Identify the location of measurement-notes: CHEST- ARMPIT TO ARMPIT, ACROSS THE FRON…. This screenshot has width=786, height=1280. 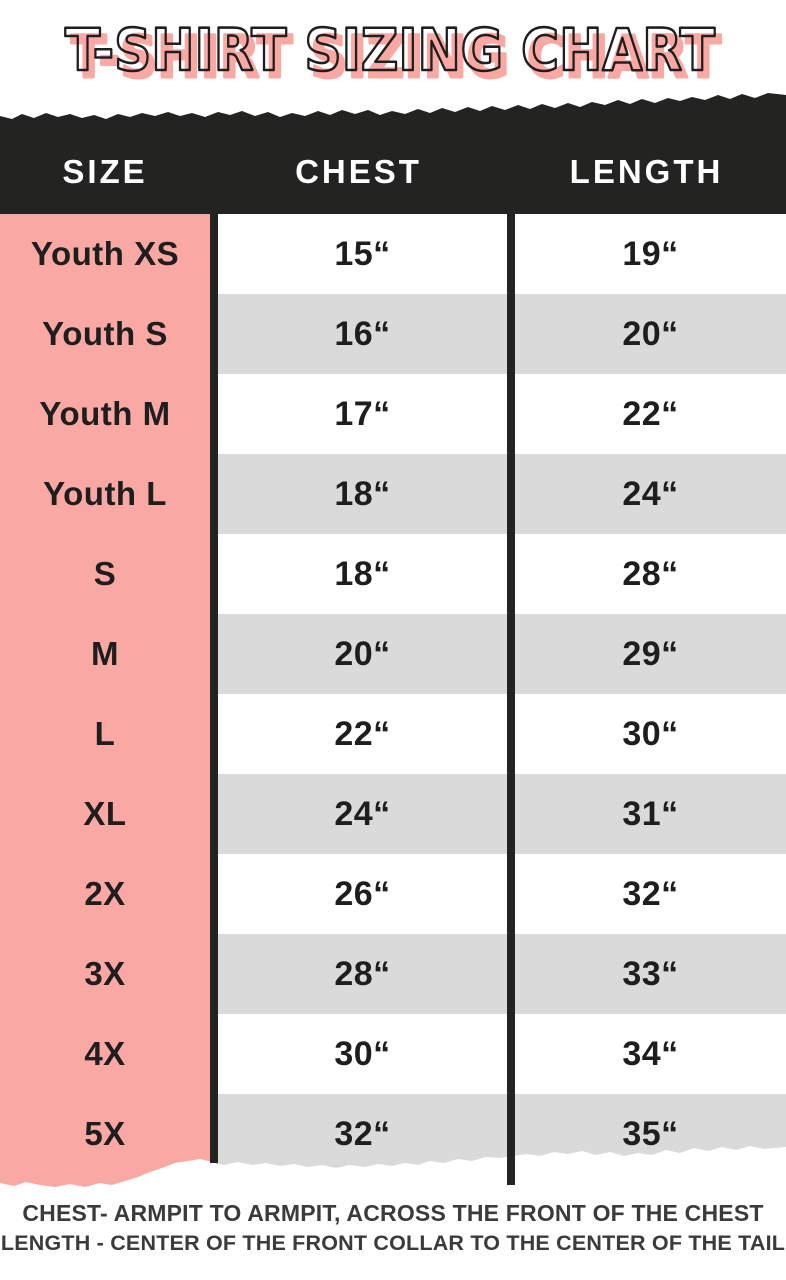
(393, 1228).